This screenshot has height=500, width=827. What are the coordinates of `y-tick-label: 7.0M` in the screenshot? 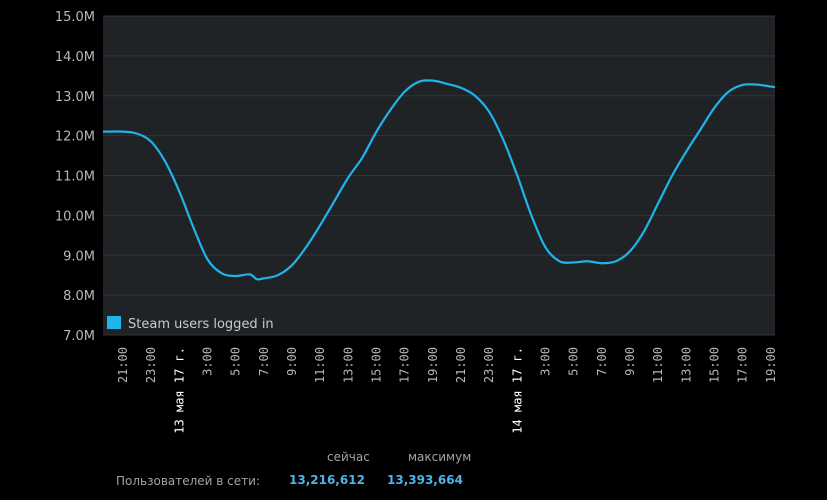 It's located at (79, 336).